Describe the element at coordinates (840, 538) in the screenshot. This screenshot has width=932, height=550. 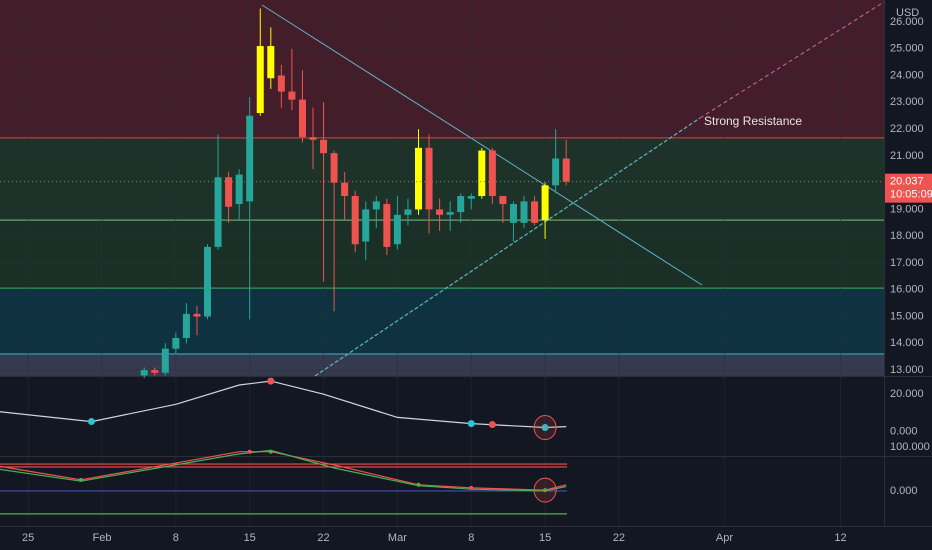
I see `x-tick-label: 12` at that location.